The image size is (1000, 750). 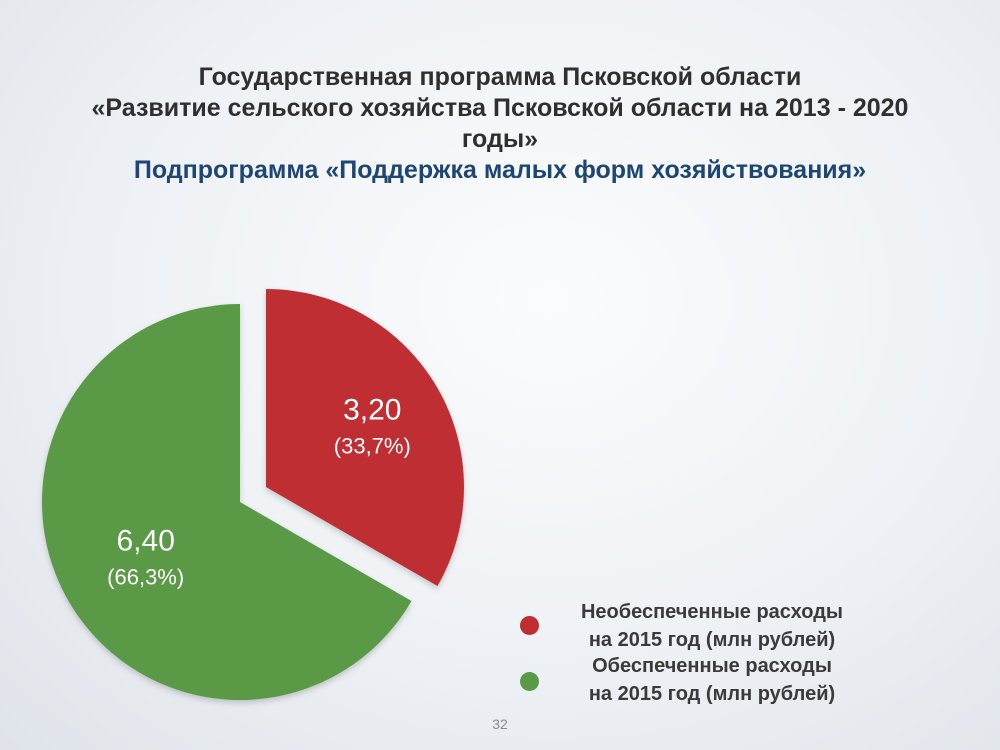 I want to click on pie-slice-unfunded, so click(x=364, y=437).